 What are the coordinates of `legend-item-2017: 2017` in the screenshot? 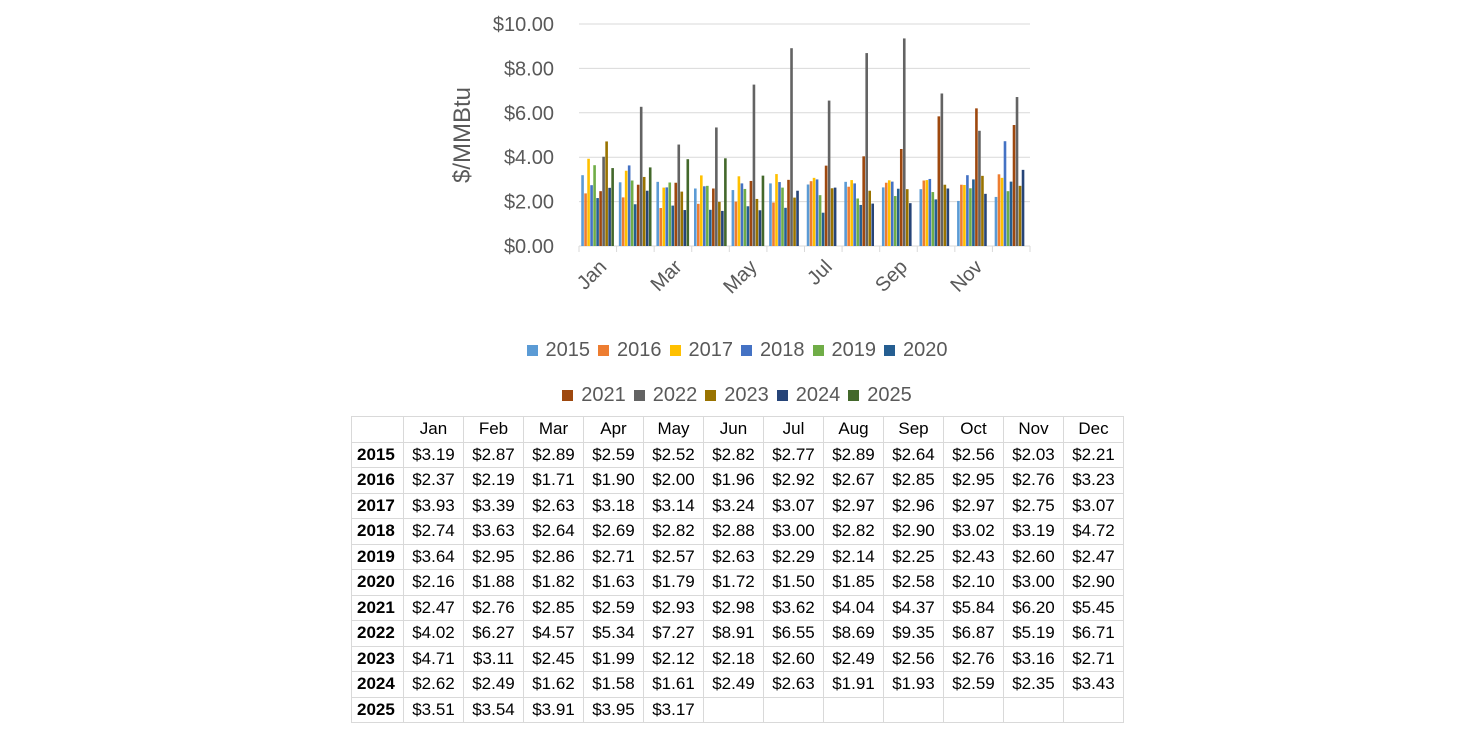 It's located at (701, 350).